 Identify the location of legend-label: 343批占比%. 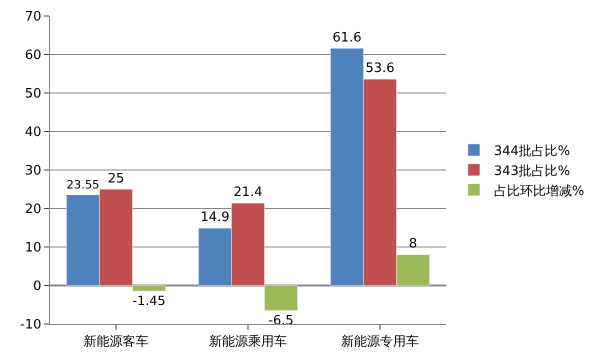
(532, 171).